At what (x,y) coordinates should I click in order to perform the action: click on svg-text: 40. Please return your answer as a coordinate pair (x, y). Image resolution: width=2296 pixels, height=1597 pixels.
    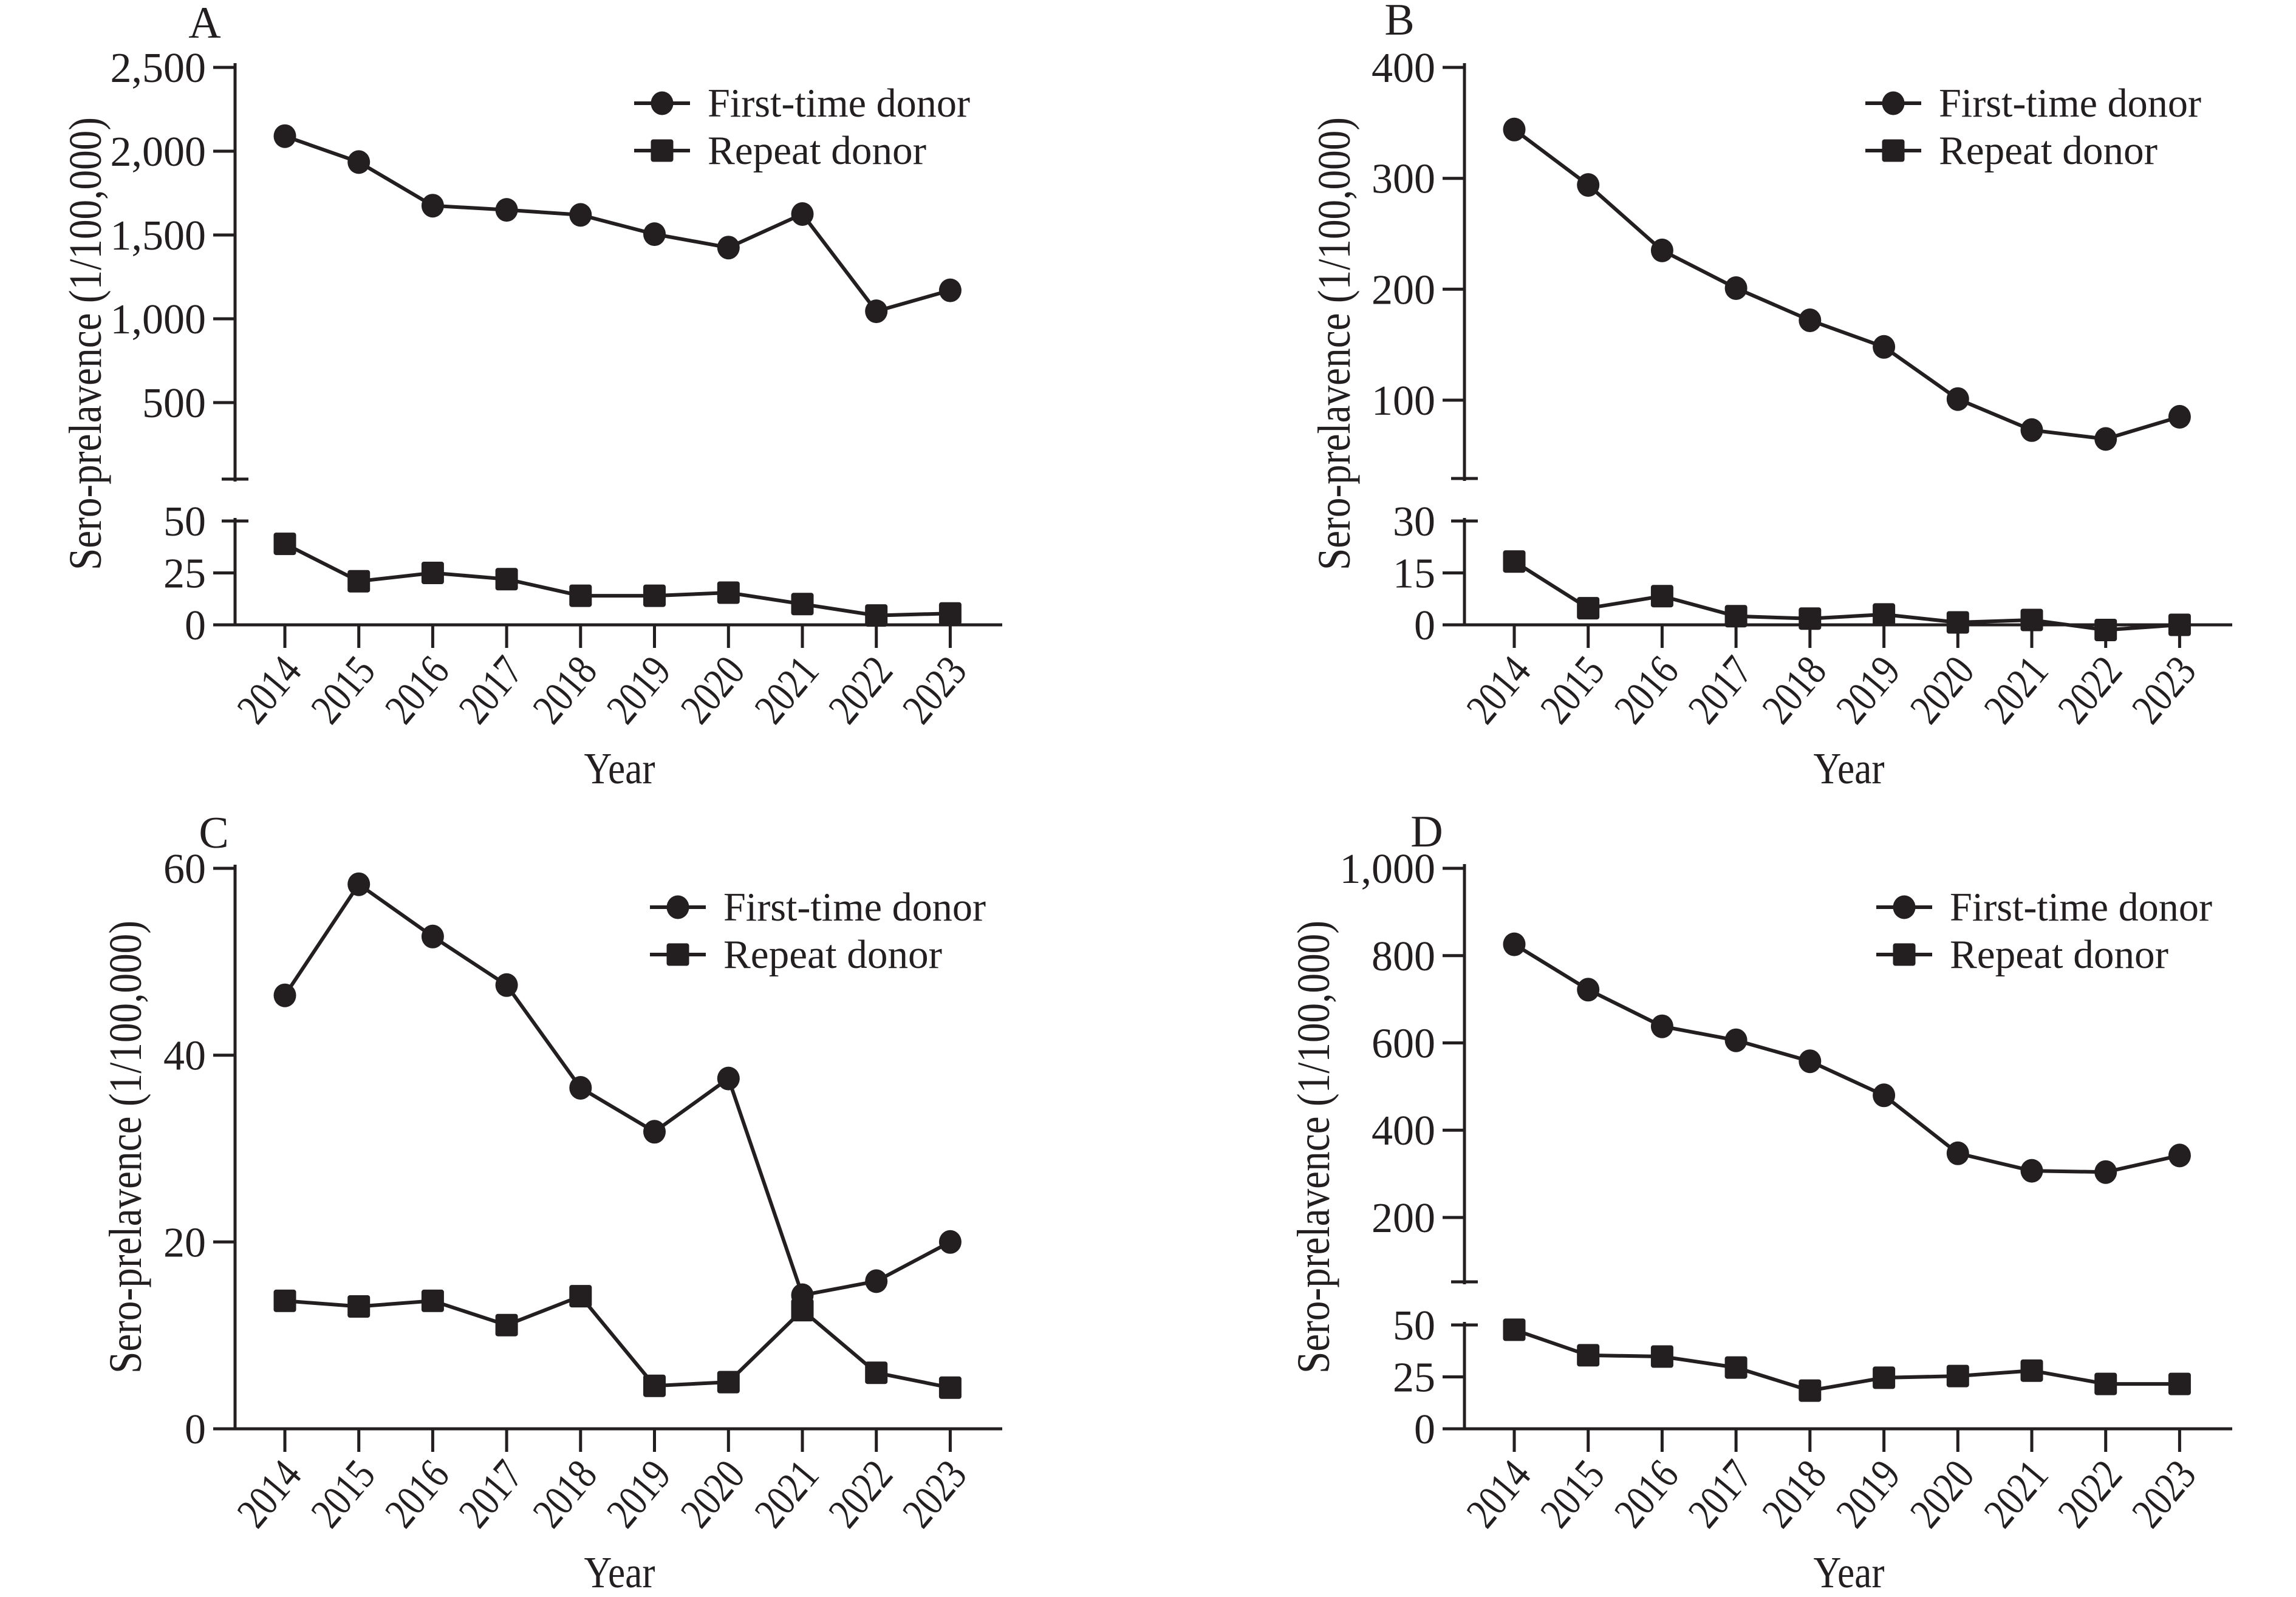
    Looking at the image, I should click on (184, 1056).